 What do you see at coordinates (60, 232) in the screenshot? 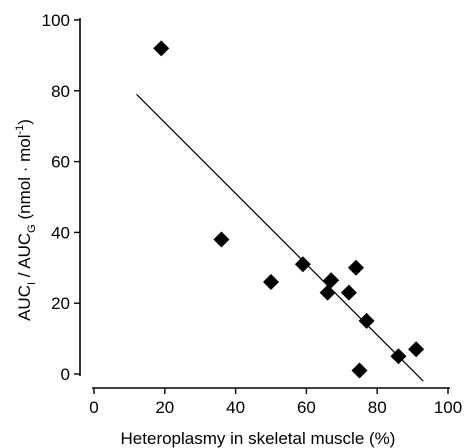
I see `y-tick-label-40: 40` at bounding box center [60, 232].